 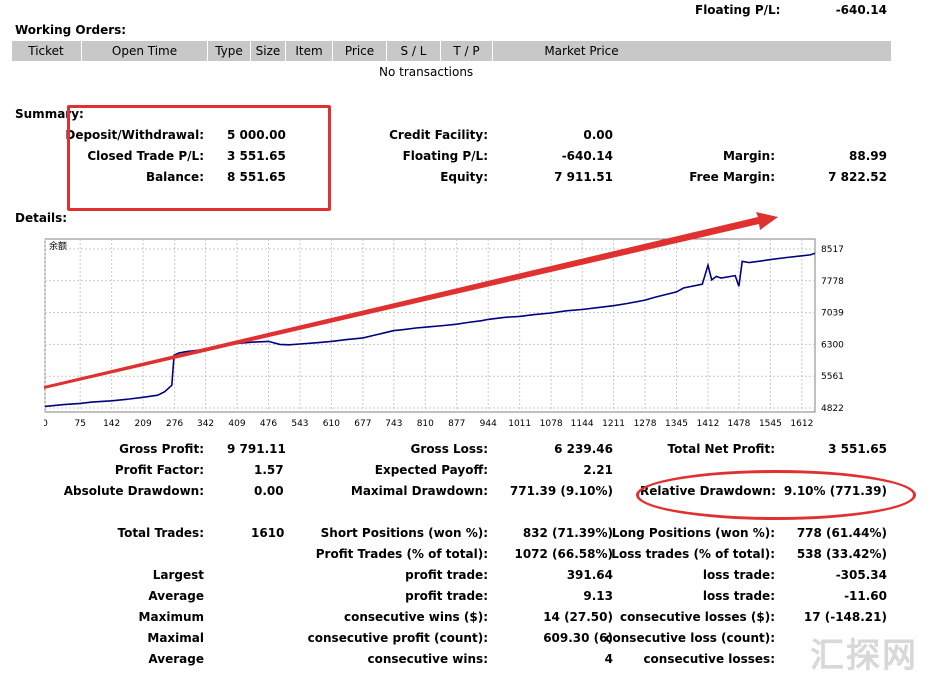 I want to click on profit-factor-label: Profit Factor:, so click(x=159, y=470).